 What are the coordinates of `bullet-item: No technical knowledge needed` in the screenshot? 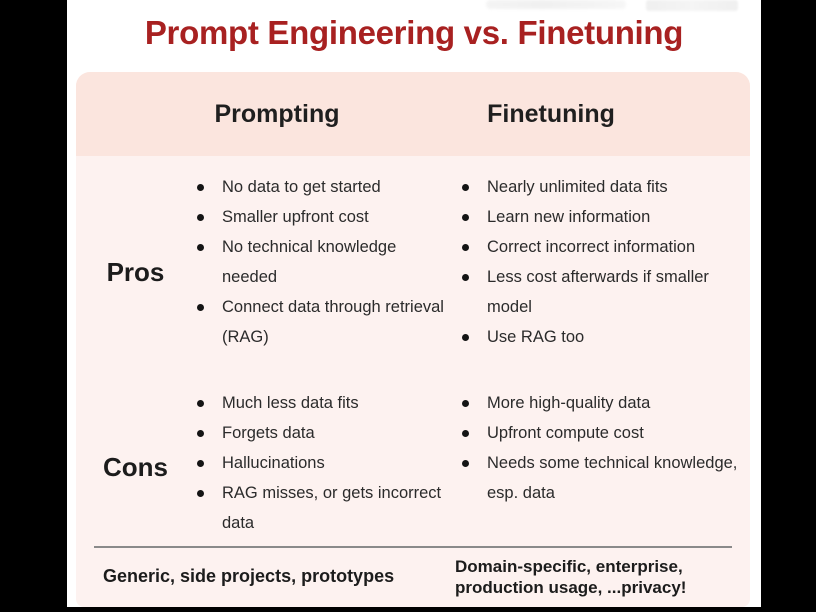 It's located at (327, 262).